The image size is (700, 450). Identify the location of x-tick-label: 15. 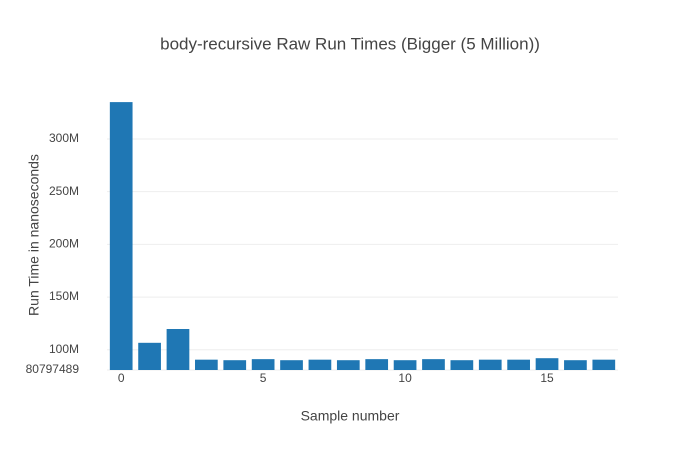
(547, 378).